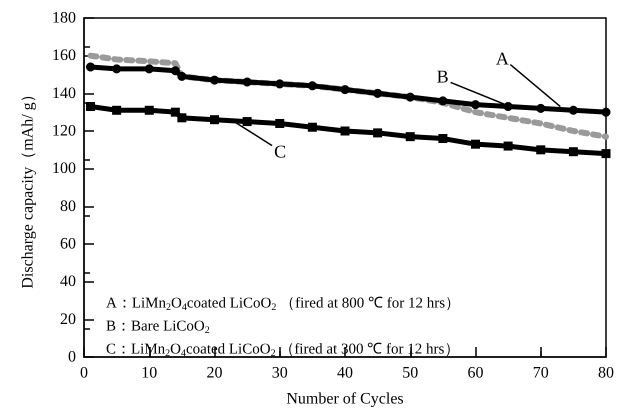  Describe the element at coordinates (280, 373) in the screenshot. I see `x-tick-label: 30` at that location.